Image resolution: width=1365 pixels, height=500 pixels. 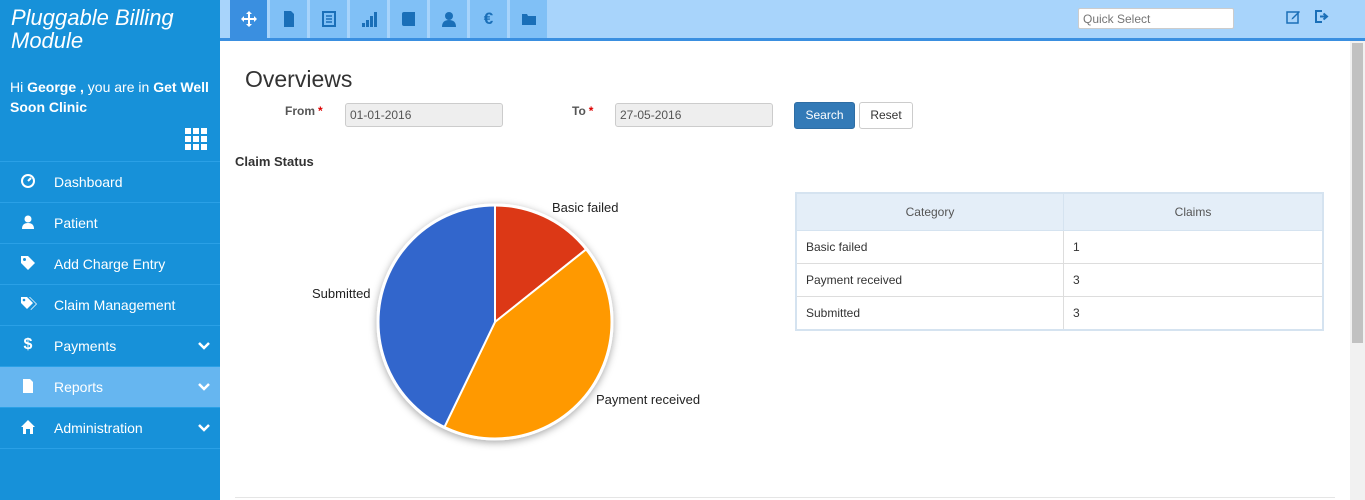 What do you see at coordinates (929, 211) in the screenshot?
I see `column-header-category: Category` at bounding box center [929, 211].